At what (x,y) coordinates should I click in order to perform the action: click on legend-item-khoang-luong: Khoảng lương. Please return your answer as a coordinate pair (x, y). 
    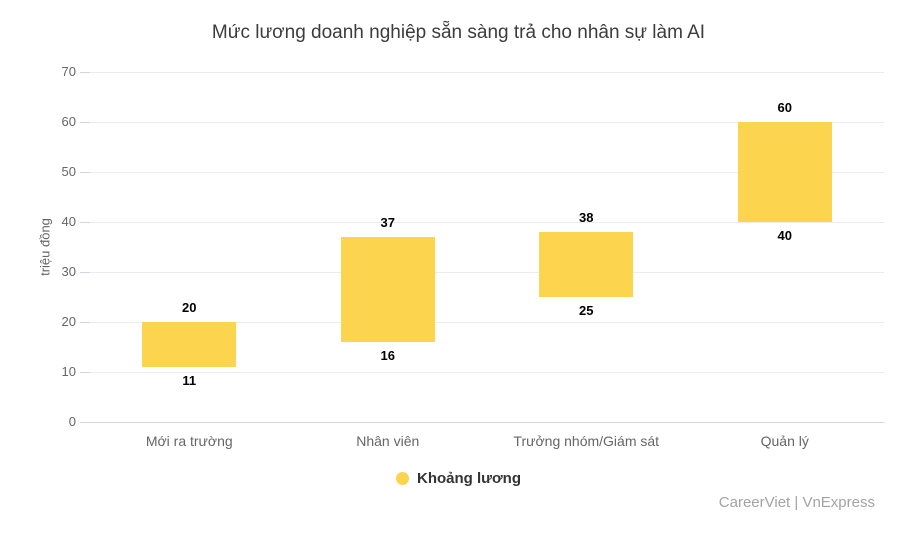
    Looking at the image, I should click on (458, 478).